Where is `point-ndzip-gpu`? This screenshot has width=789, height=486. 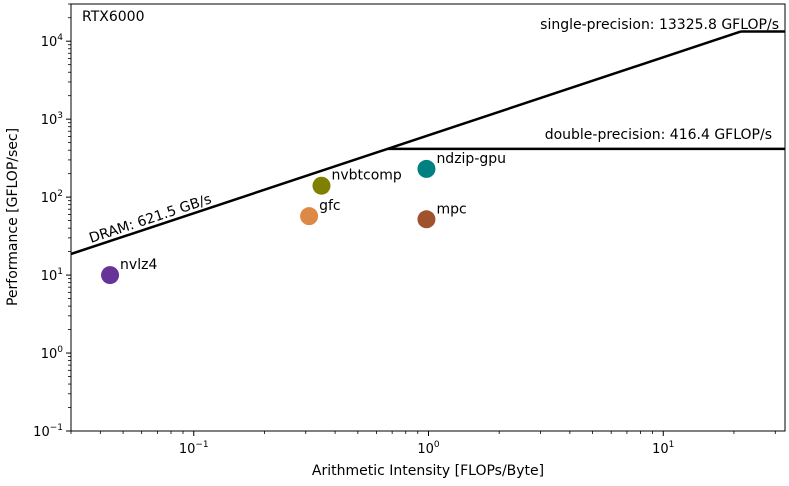 point-ndzip-gpu is located at coordinates (426, 168).